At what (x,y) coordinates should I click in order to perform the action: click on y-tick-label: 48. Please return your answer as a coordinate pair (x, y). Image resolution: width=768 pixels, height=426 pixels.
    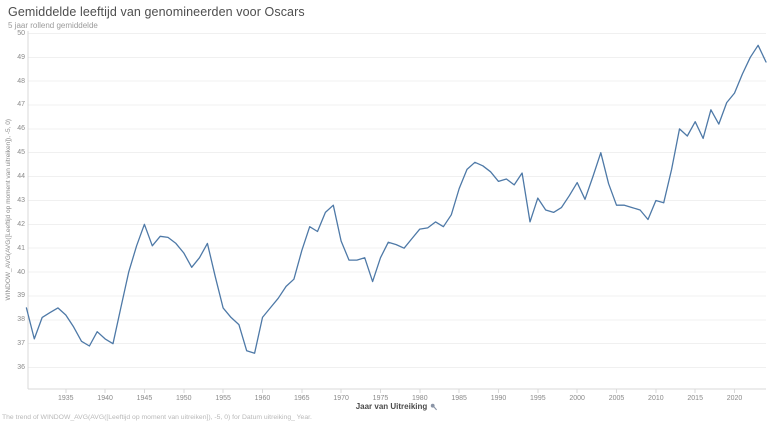
    Looking at the image, I should click on (21, 81).